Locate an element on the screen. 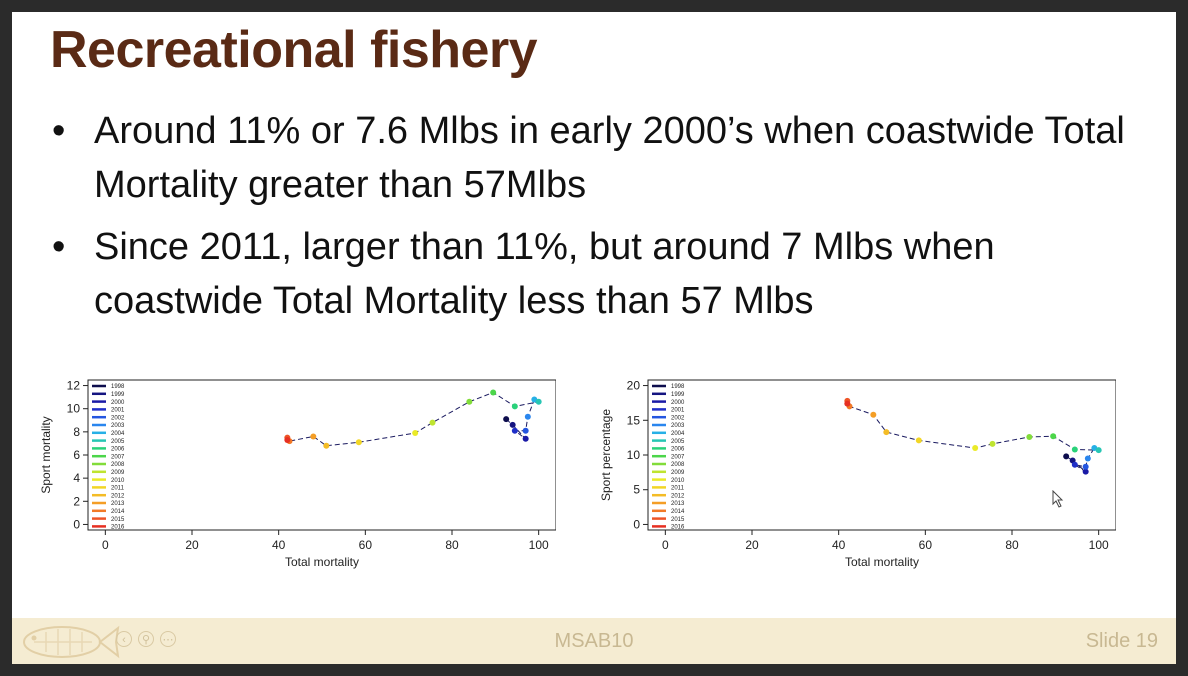 This screenshot has height=676, width=1188. y-tick-label: 15 is located at coordinates (634, 420).